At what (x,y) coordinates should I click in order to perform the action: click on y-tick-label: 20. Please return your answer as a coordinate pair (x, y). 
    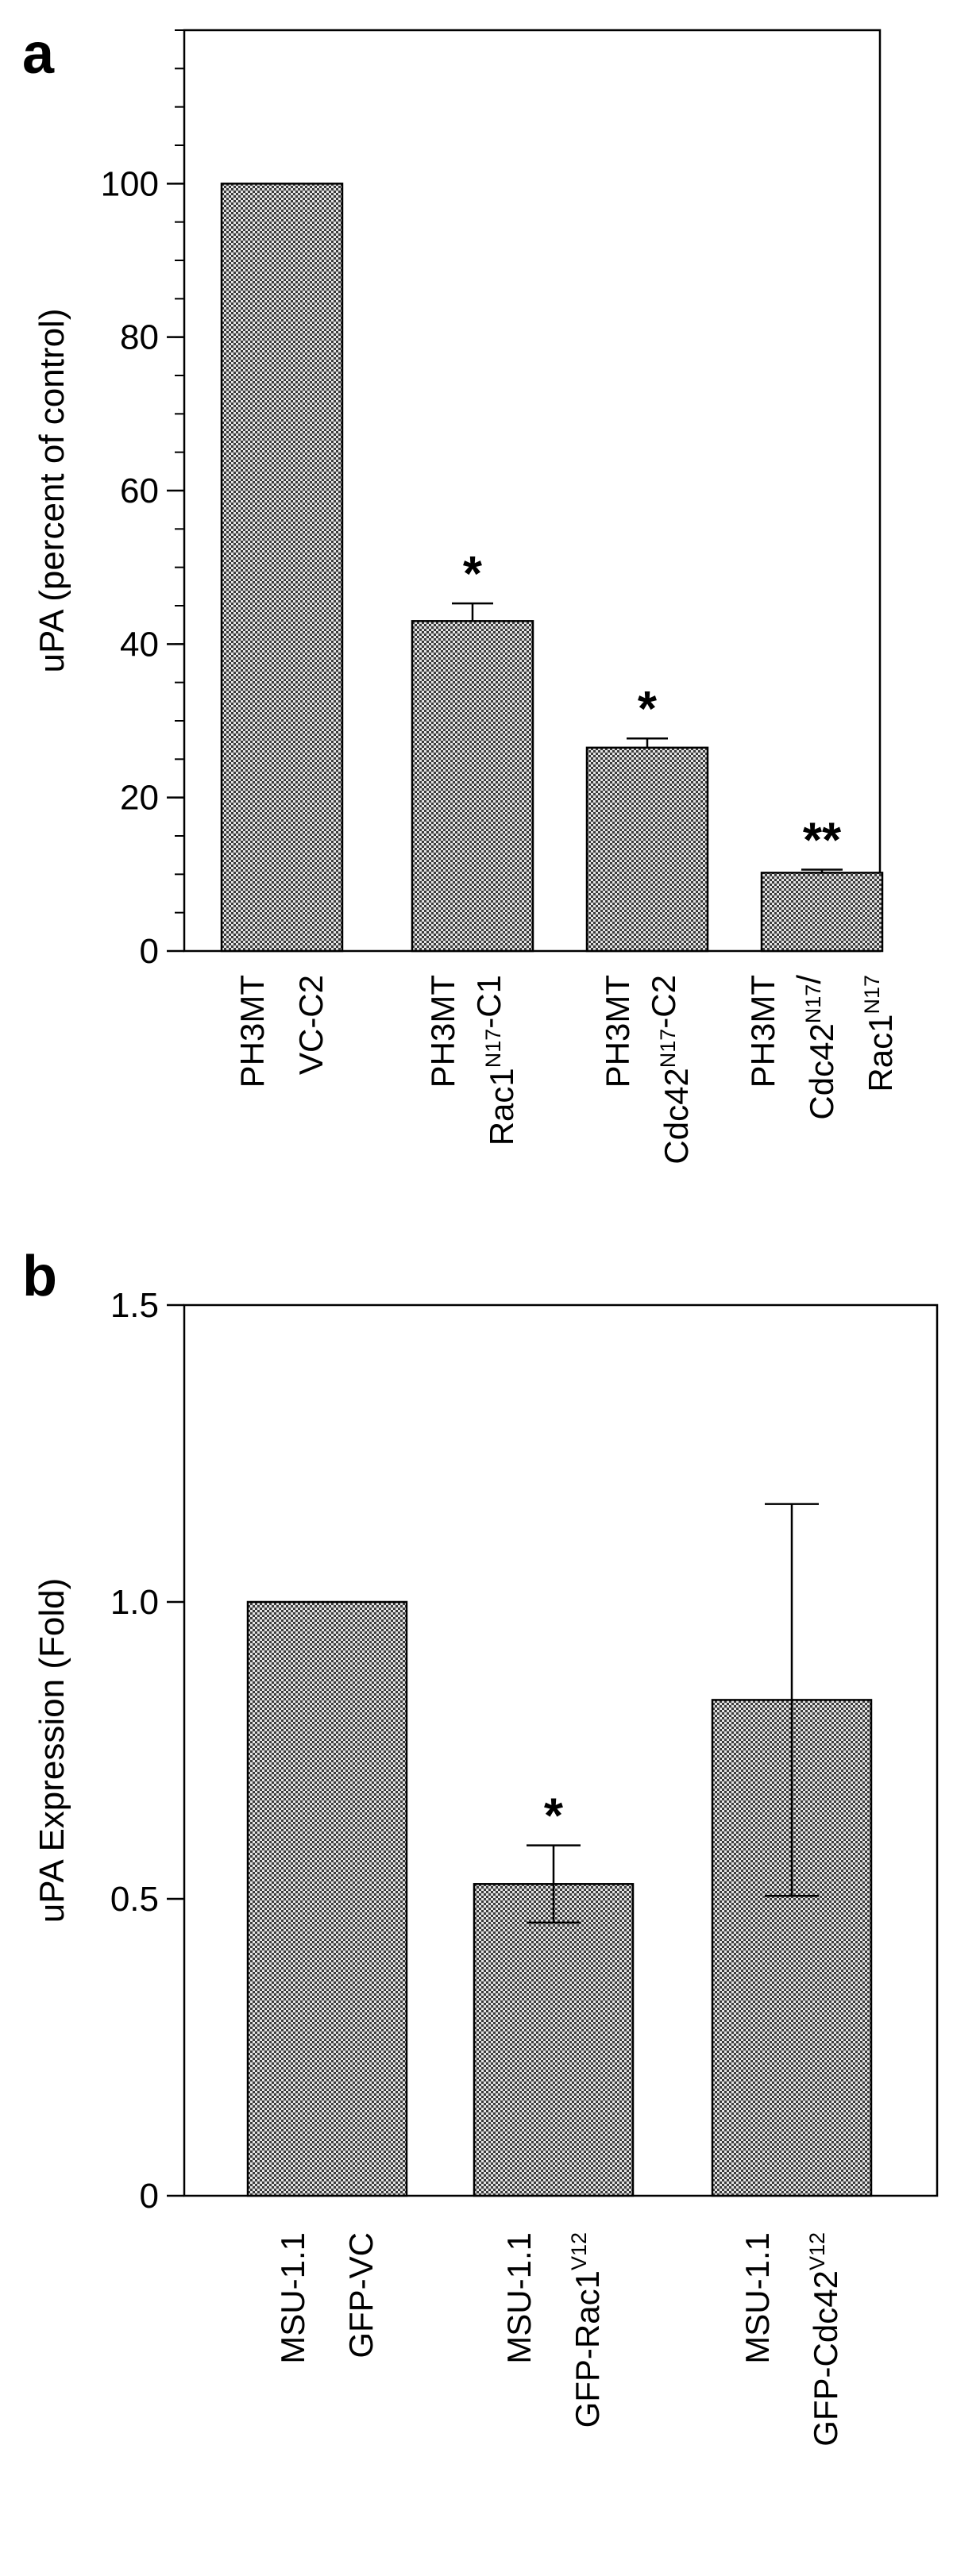
    Looking at the image, I should click on (139, 798).